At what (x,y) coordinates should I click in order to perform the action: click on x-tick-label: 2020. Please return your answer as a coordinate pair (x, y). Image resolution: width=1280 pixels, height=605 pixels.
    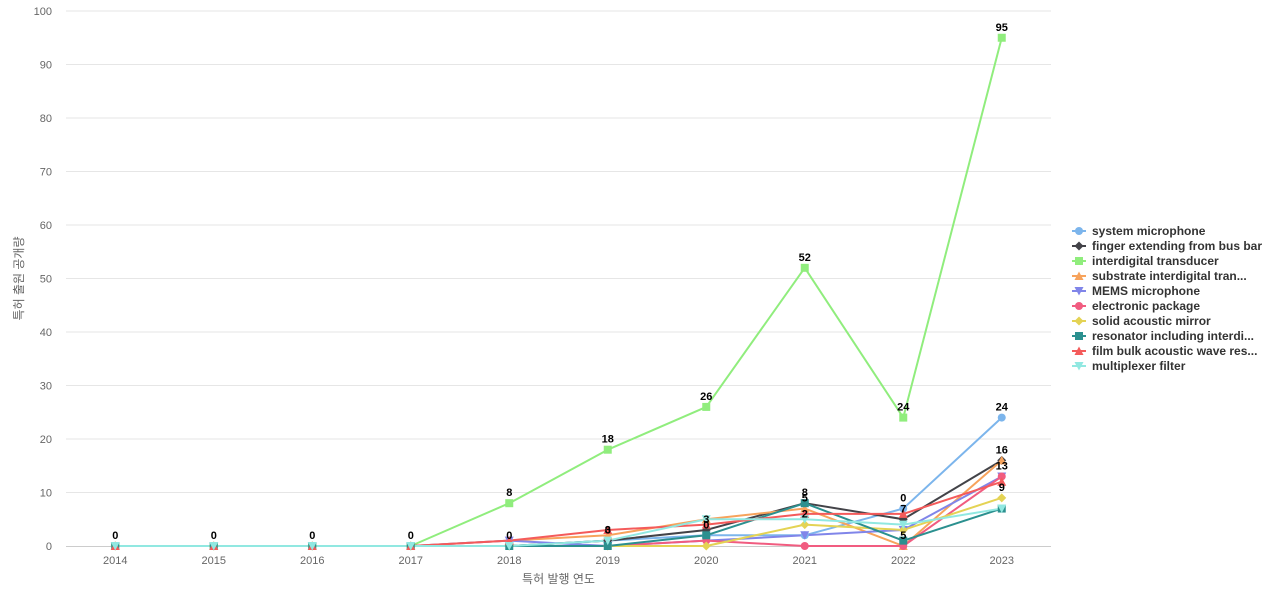
    Looking at the image, I should click on (706, 561).